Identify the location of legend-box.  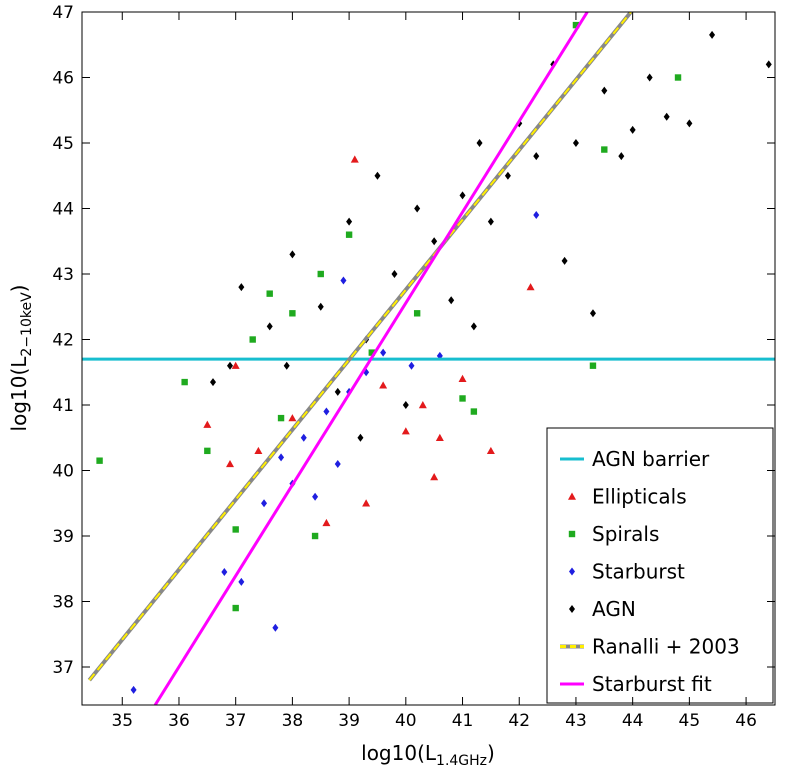
(660, 565).